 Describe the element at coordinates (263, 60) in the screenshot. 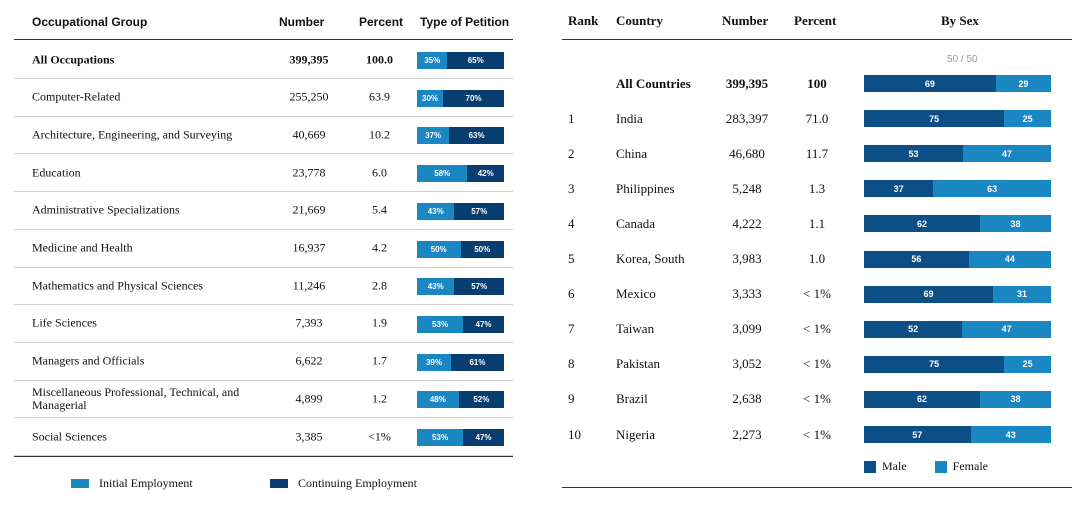

I see `occupation-row: All Occupations 399,395 100.0 35% 65%` at that location.